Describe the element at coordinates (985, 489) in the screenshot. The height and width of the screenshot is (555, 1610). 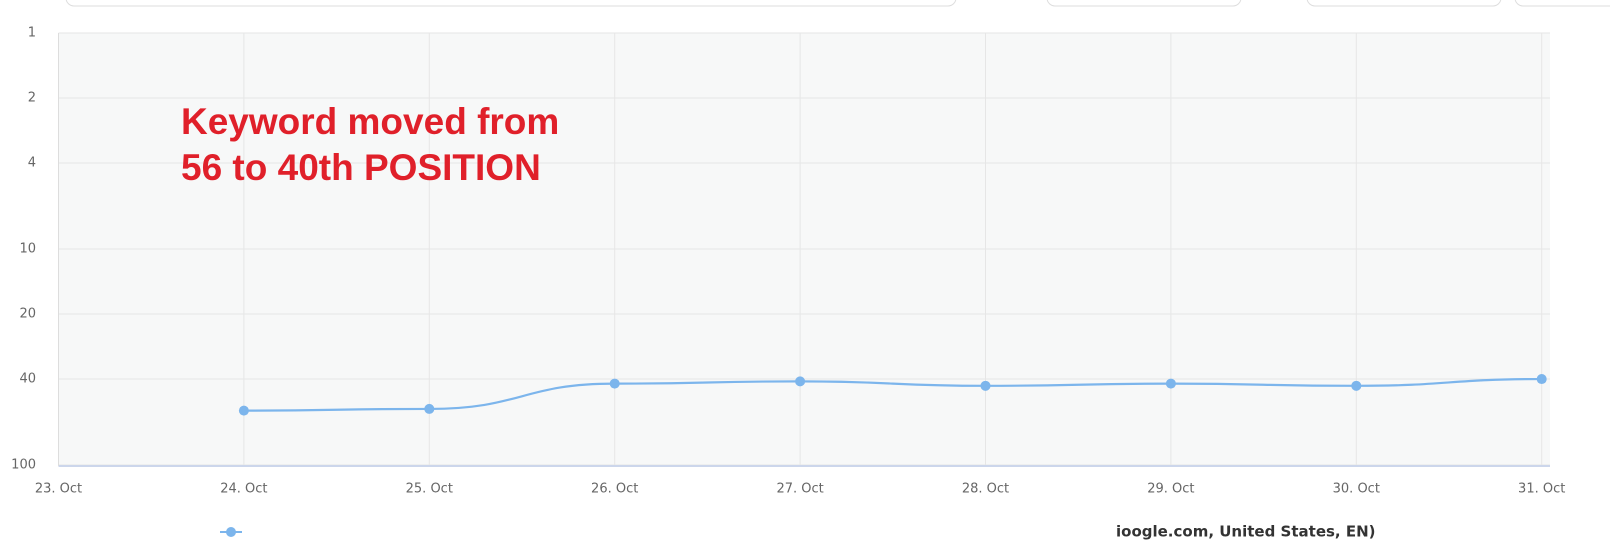
I see `x-tick-label: 28. Oct` at that location.